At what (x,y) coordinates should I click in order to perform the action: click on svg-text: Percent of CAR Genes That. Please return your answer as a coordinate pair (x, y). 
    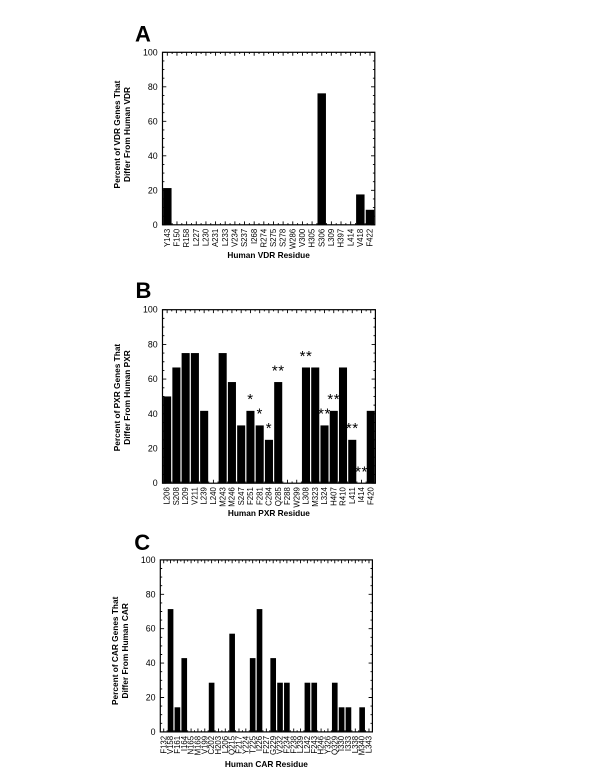
    Looking at the image, I should click on (115, 650).